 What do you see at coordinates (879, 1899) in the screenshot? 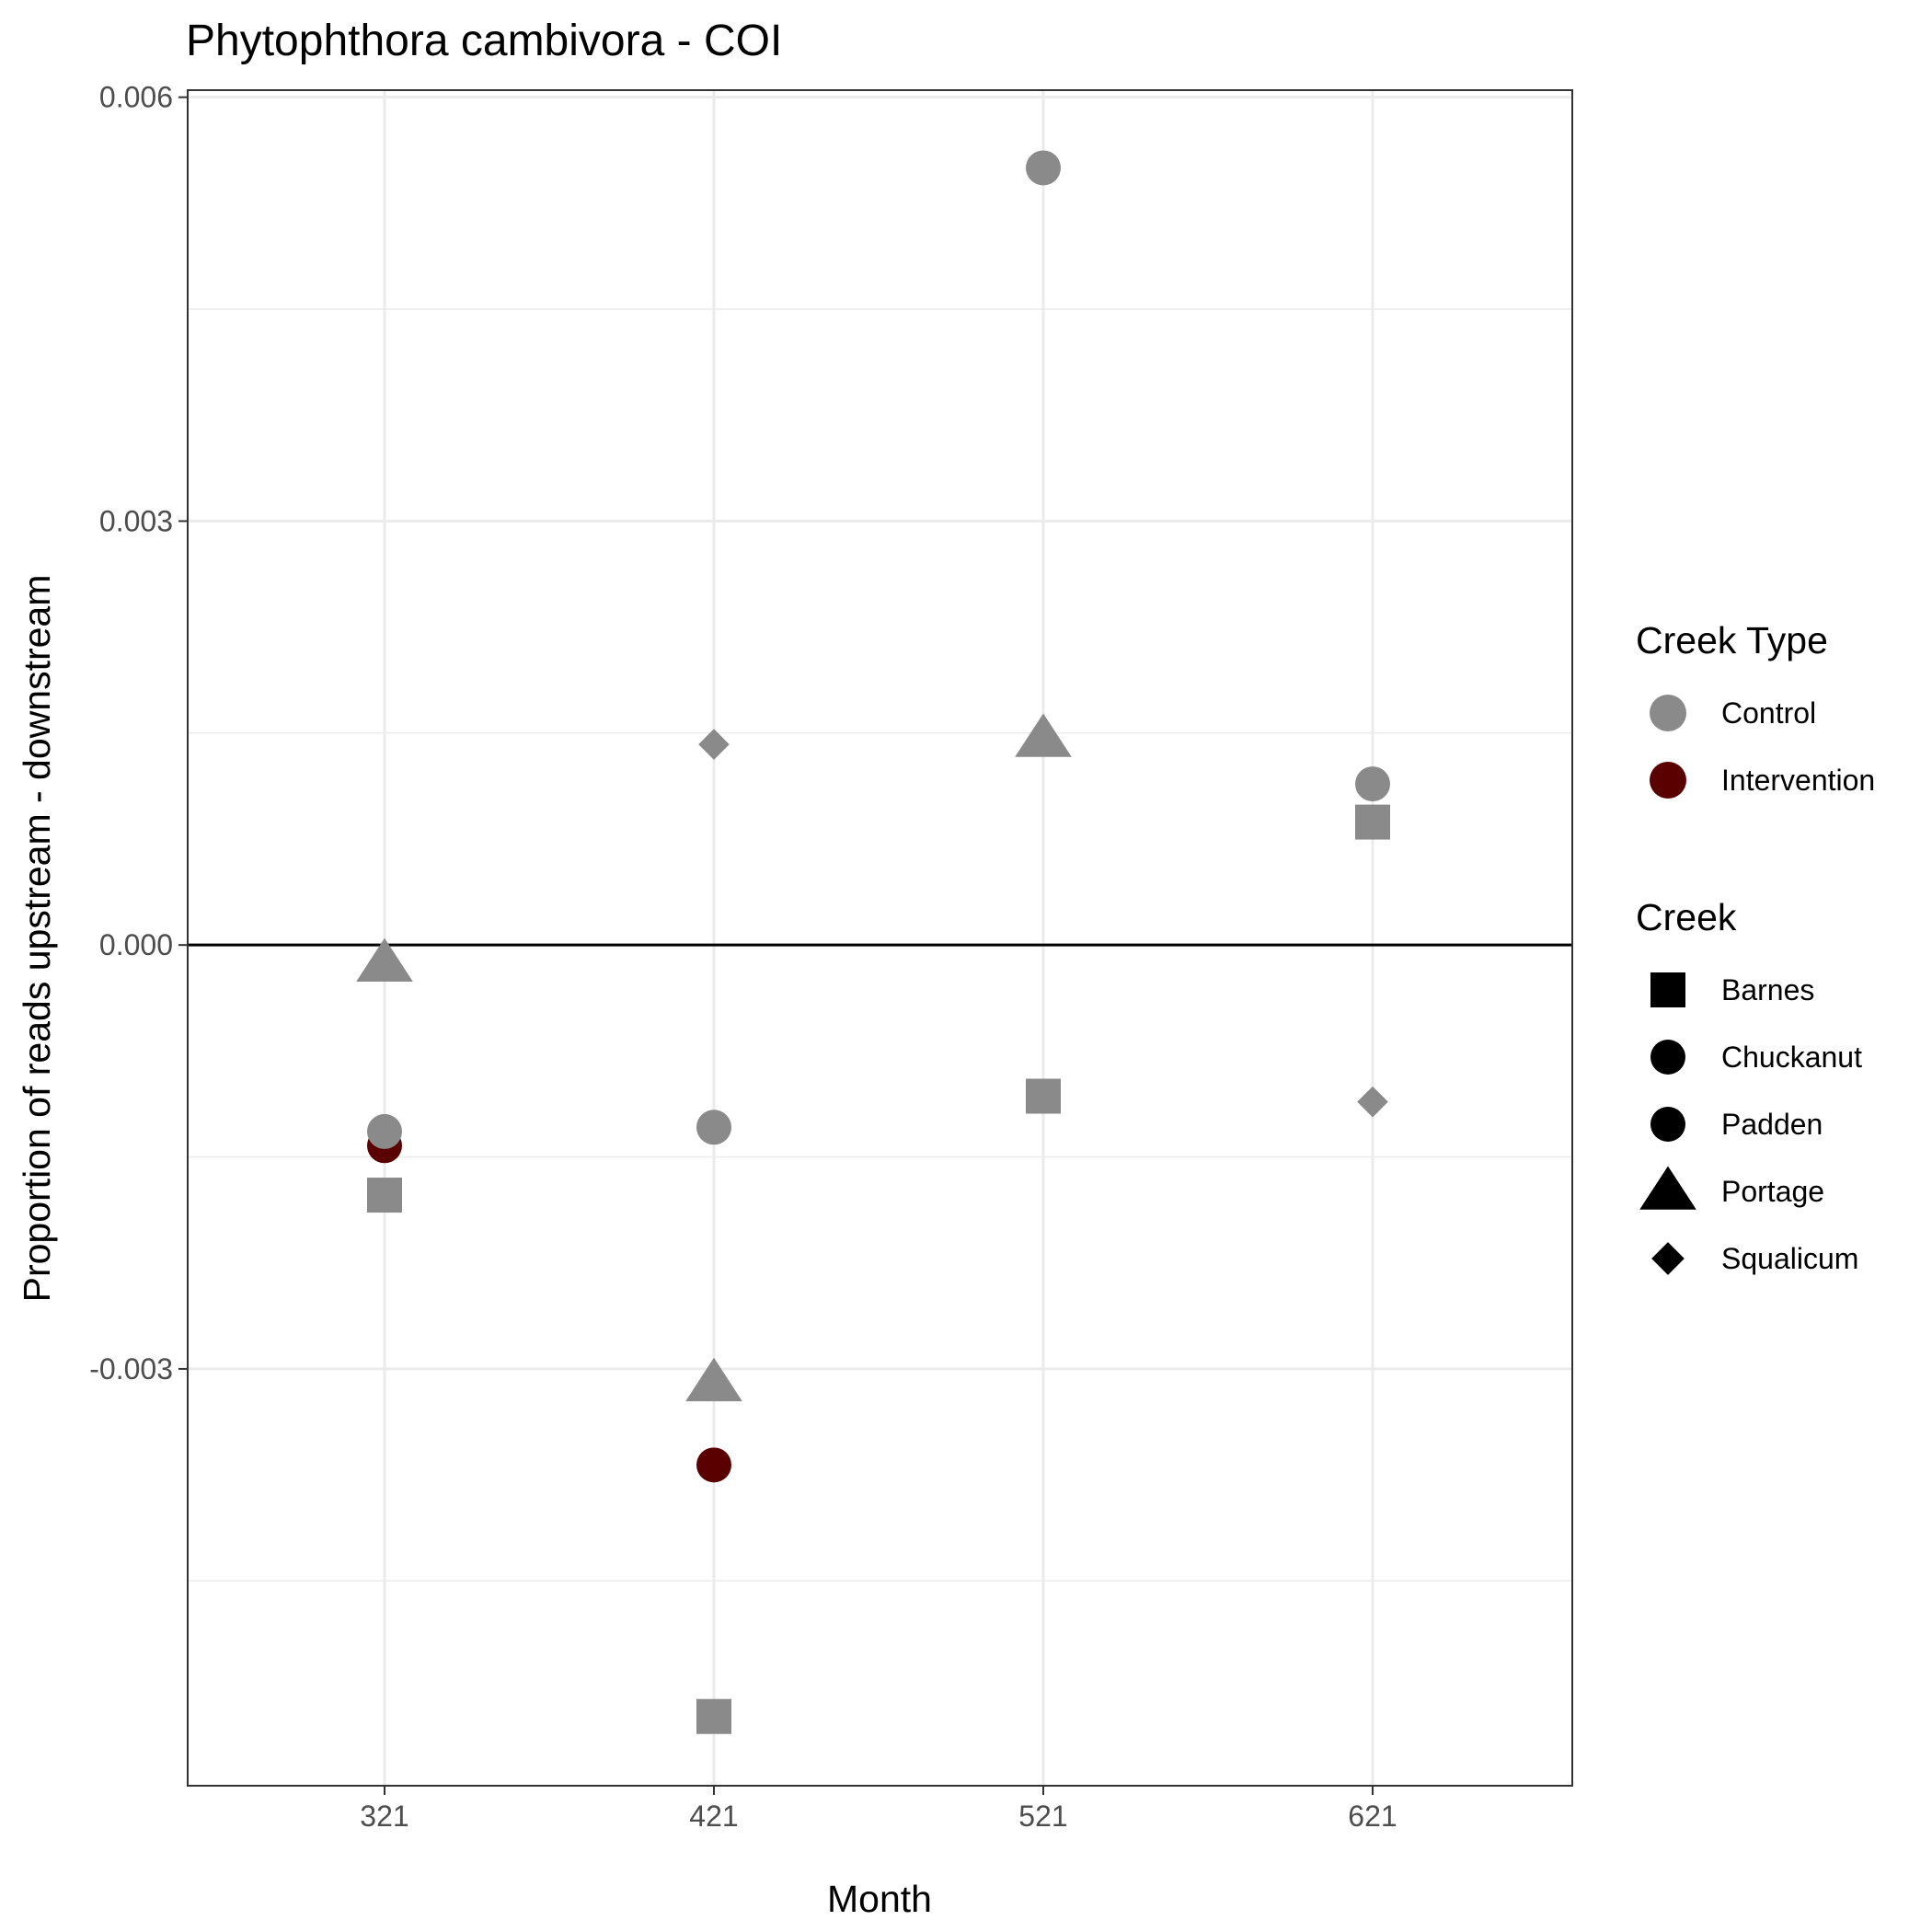
I see `x-axis-label: Month` at bounding box center [879, 1899].